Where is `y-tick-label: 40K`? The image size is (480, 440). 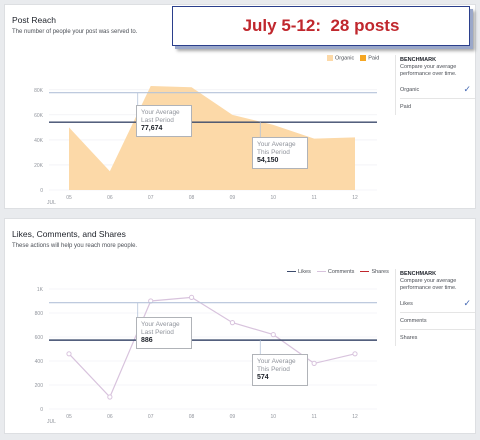
y-tick-label: 40K is located at coordinates (39, 141).